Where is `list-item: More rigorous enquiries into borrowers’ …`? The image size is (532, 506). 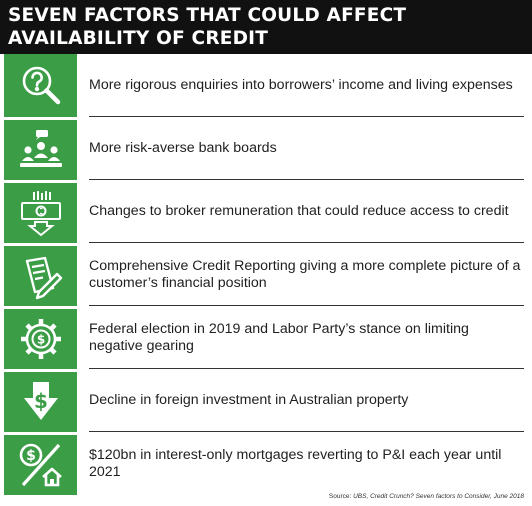
list-item: More rigorous enquiries into borrowers’ … is located at coordinates (266, 85).